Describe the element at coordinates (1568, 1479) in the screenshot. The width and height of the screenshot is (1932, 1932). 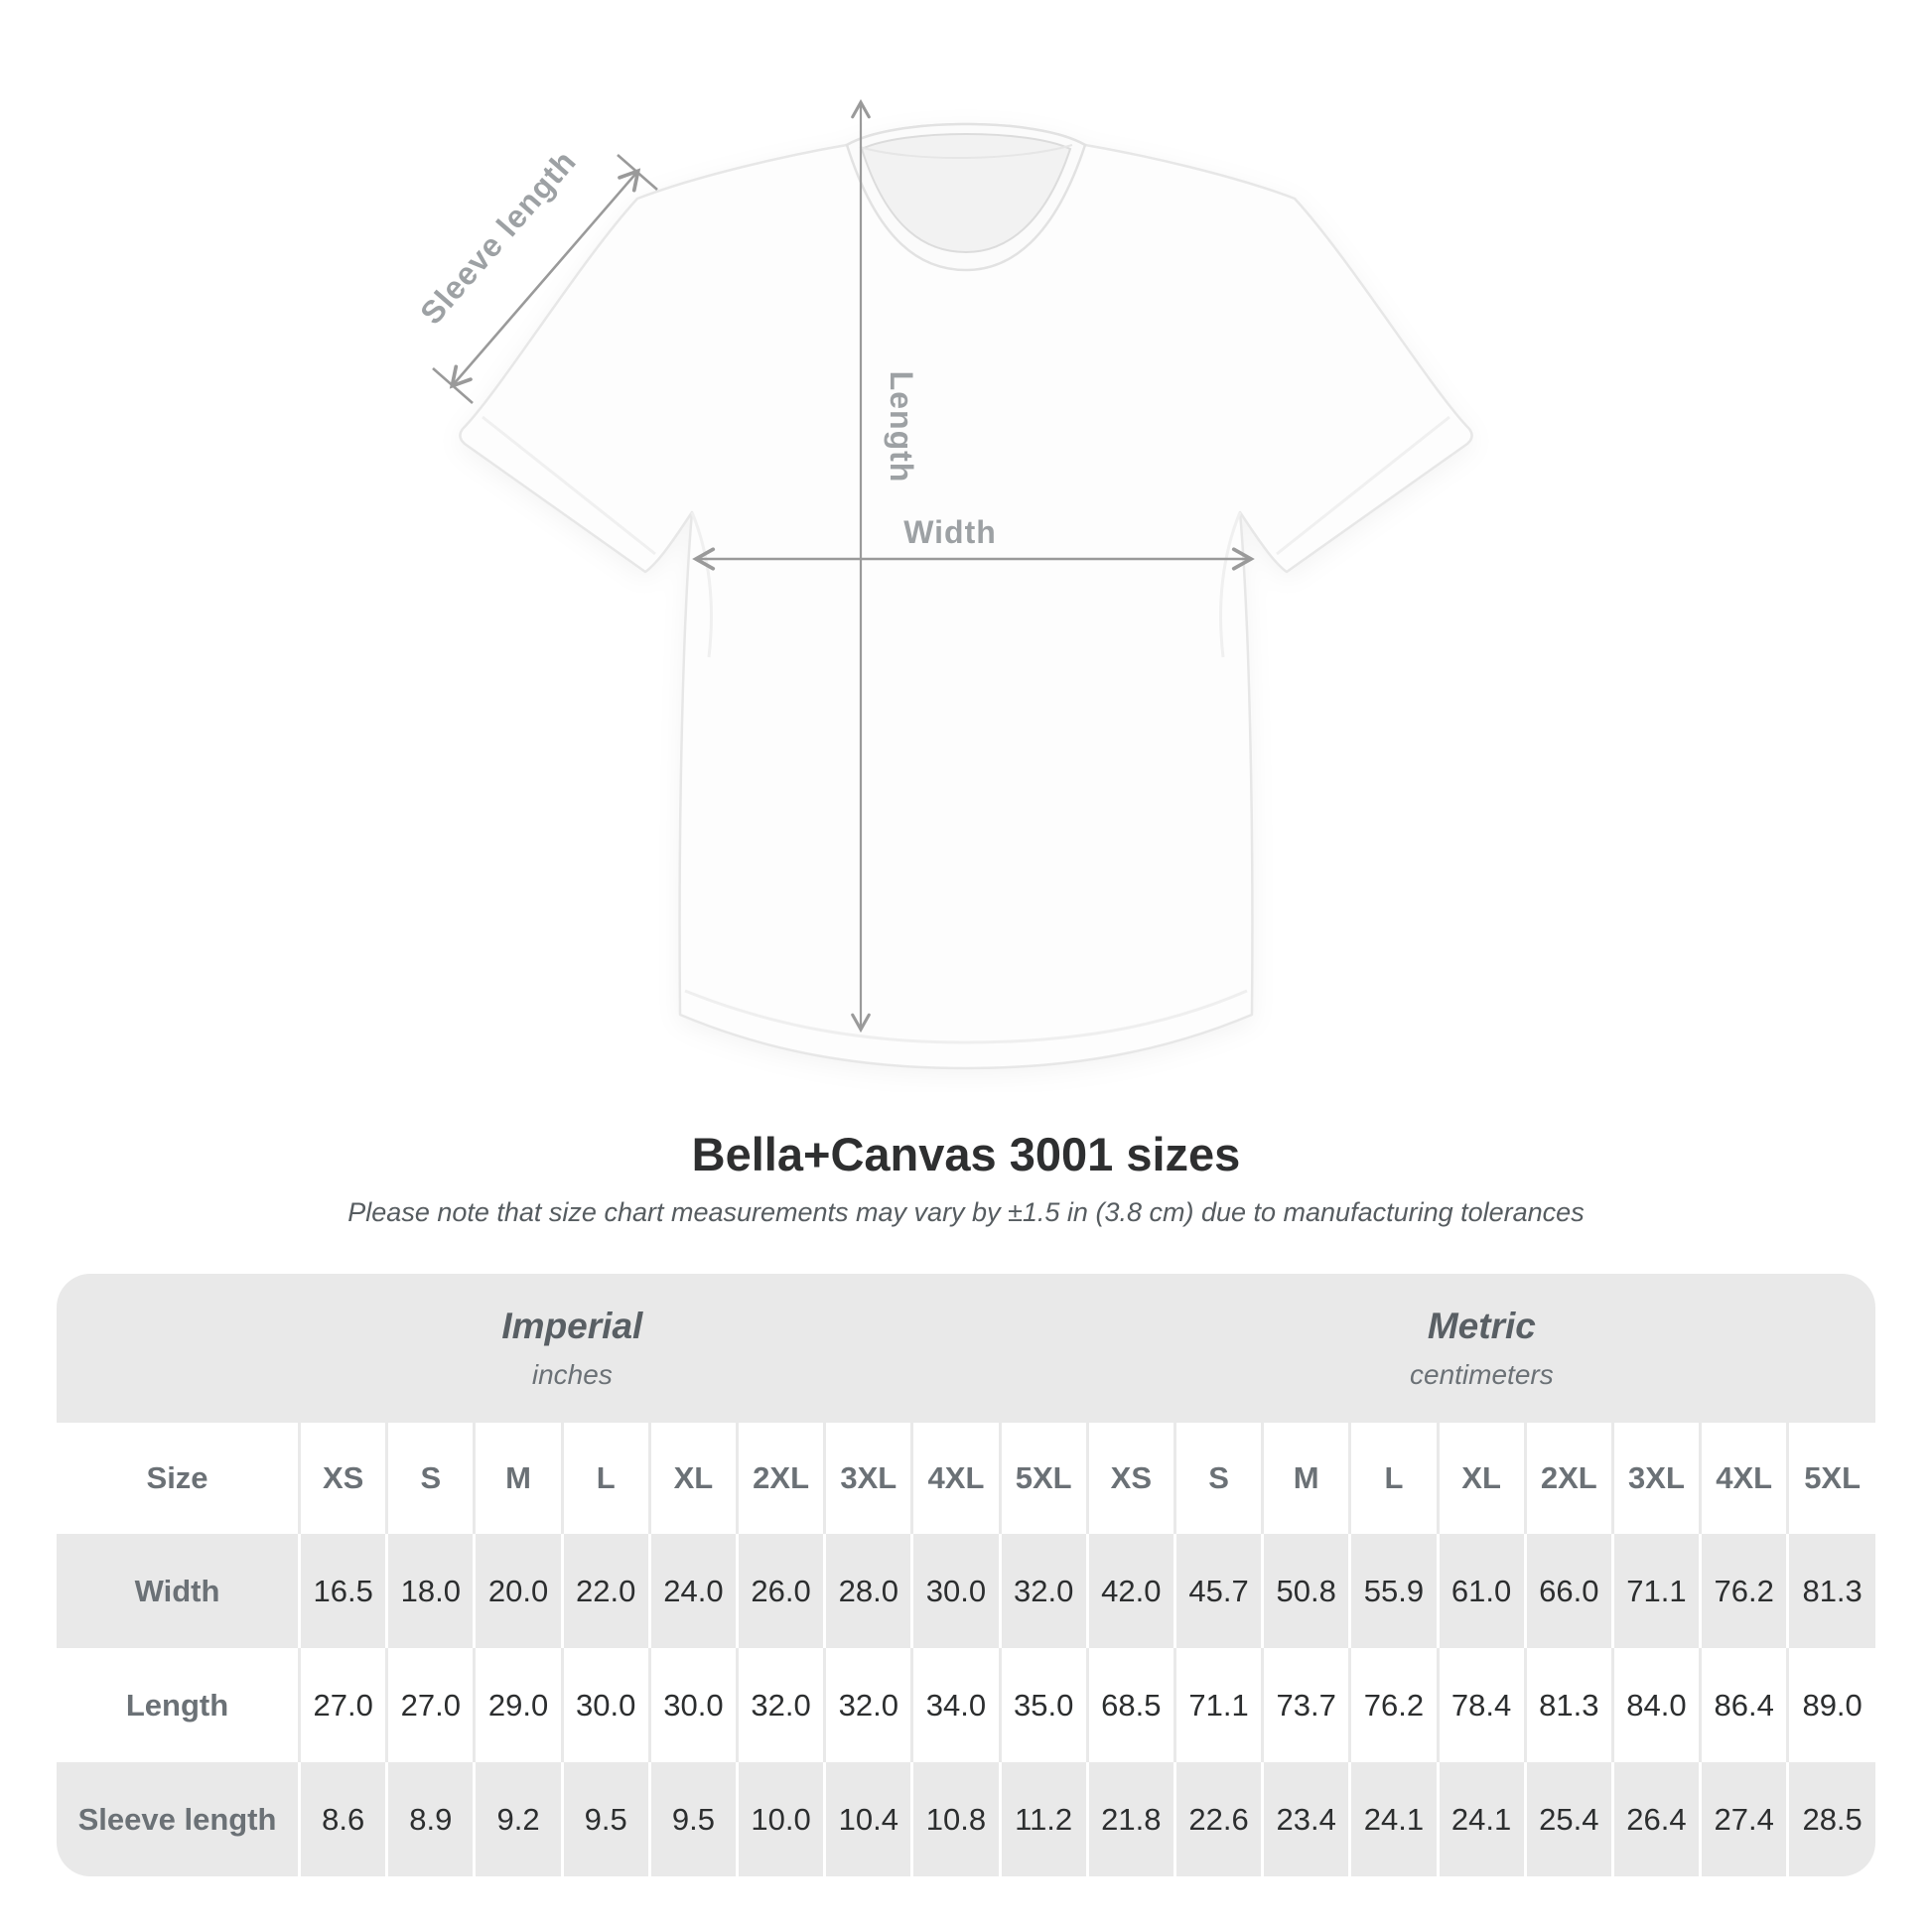
I see `size-header-metric-2xl: 2XL` at that location.